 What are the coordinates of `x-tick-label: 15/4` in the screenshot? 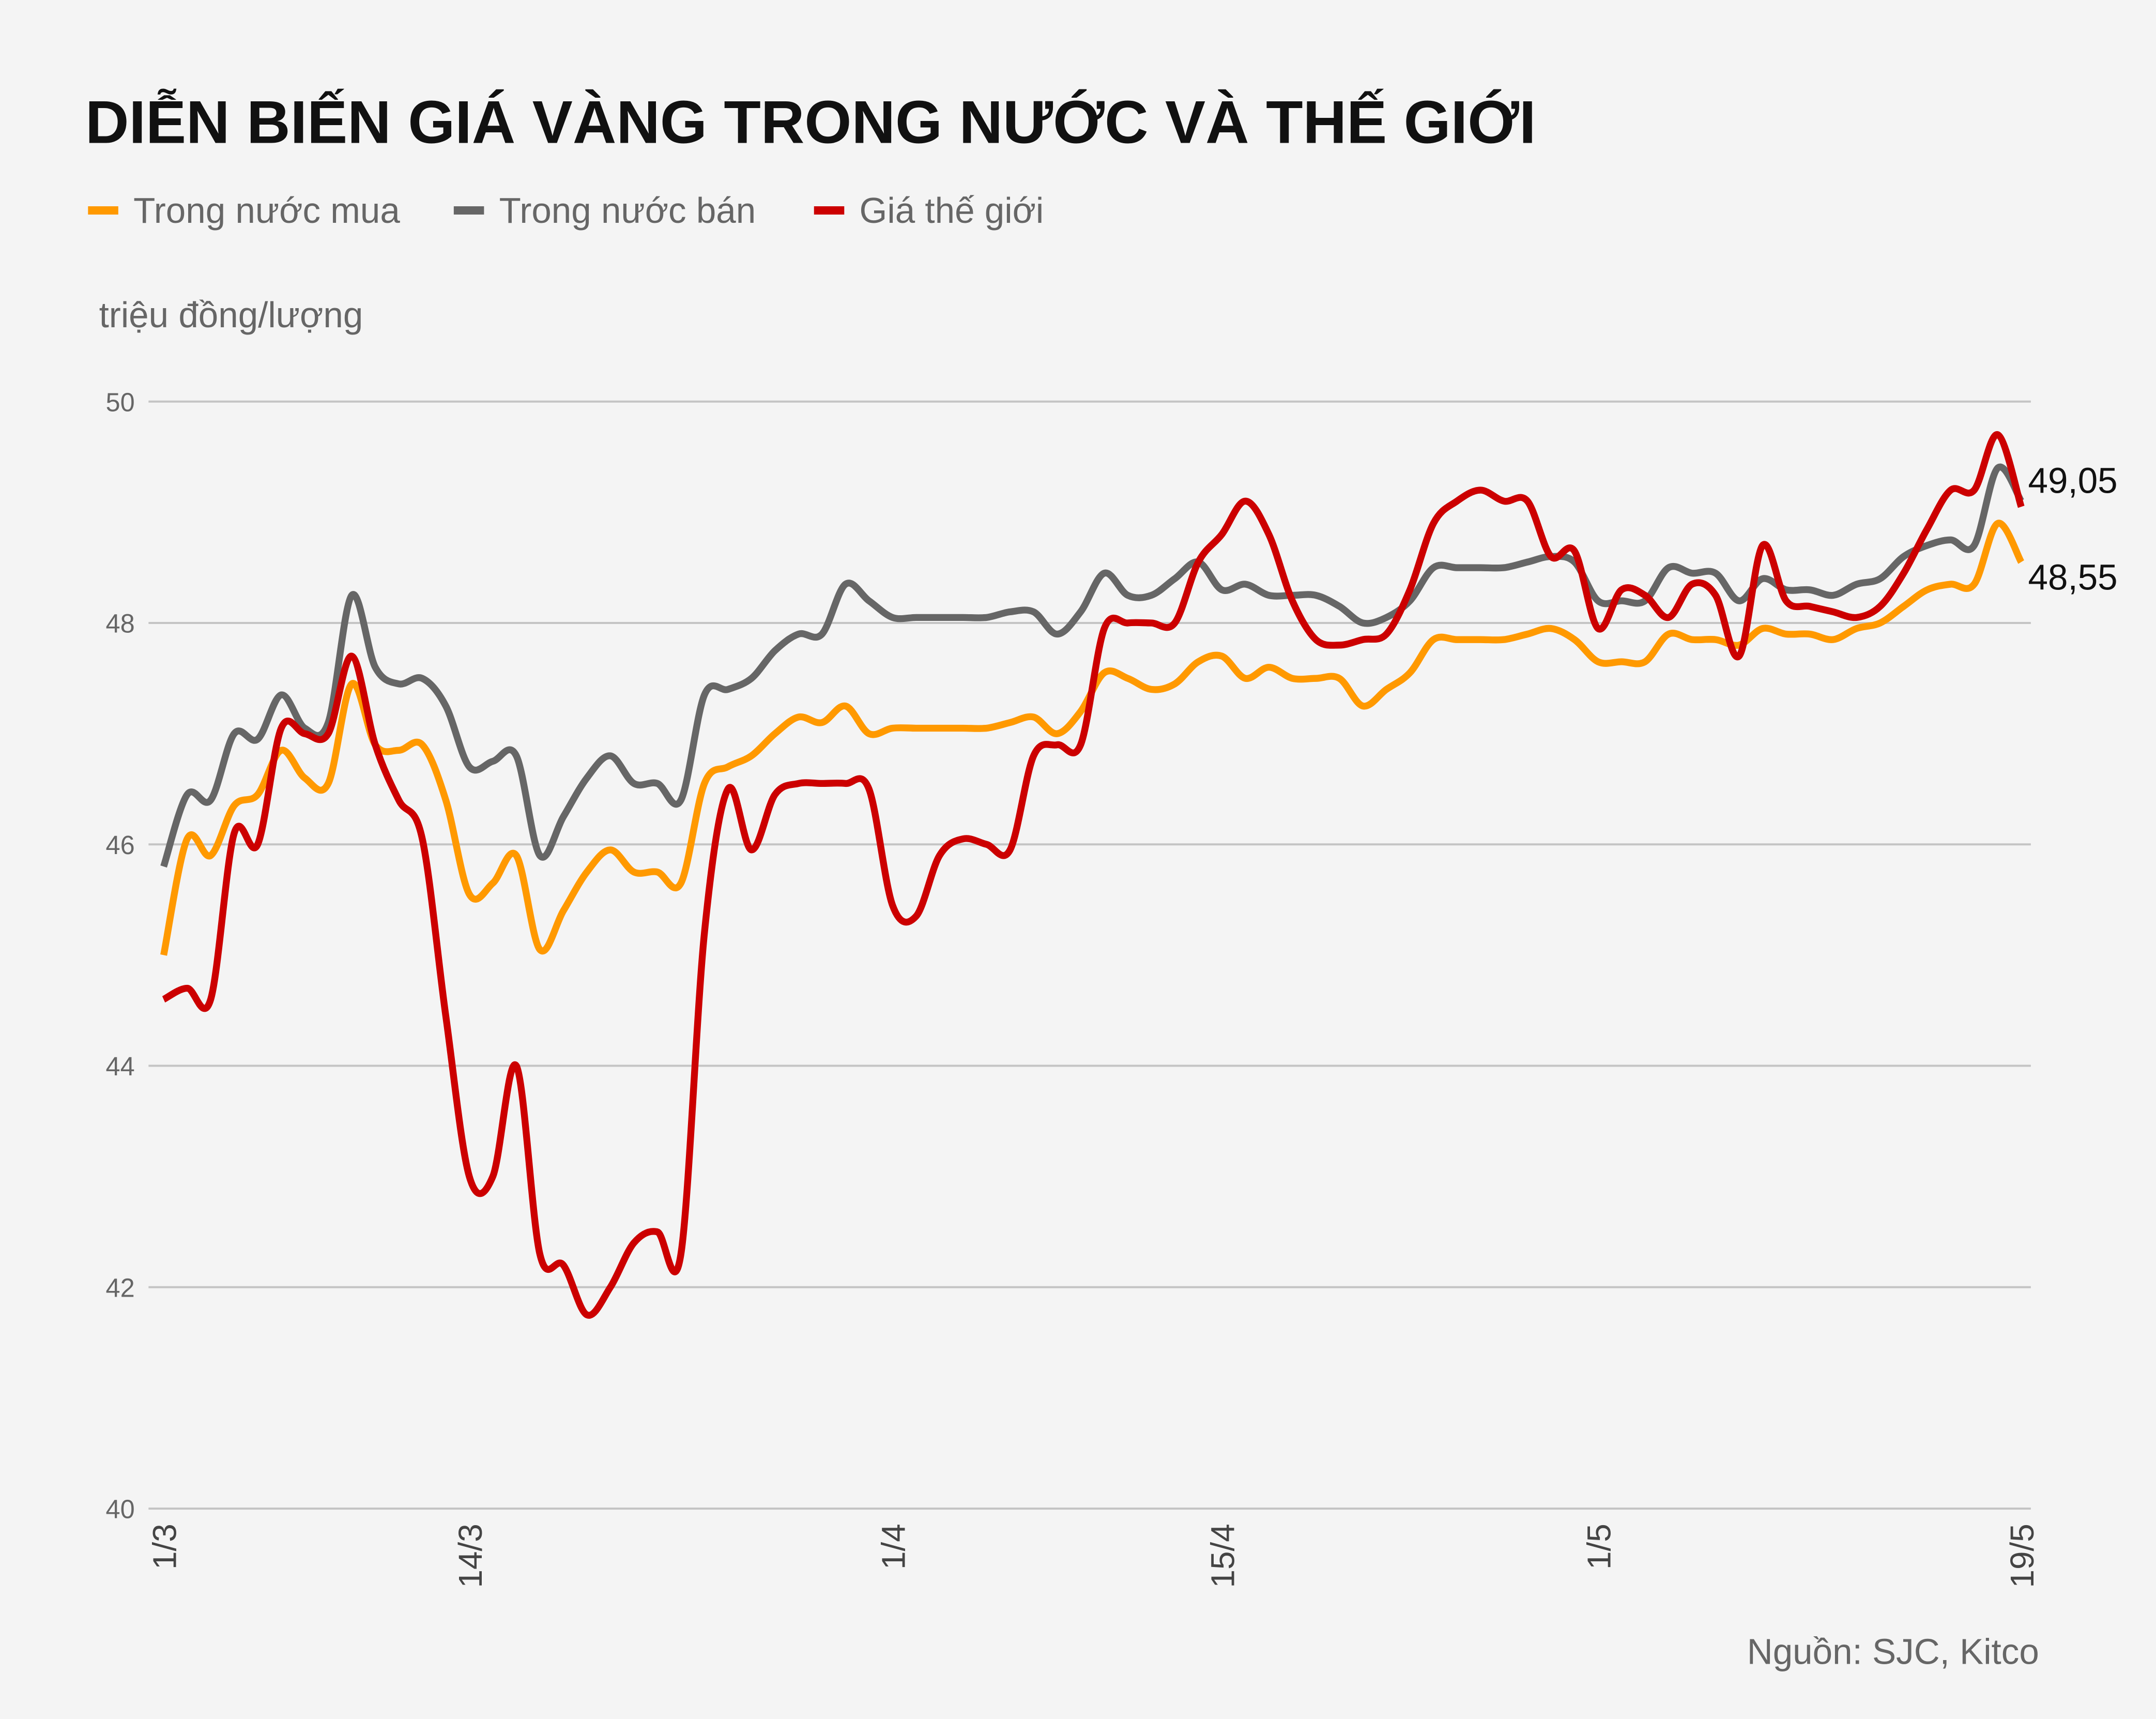 It's located at (1223, 1556).